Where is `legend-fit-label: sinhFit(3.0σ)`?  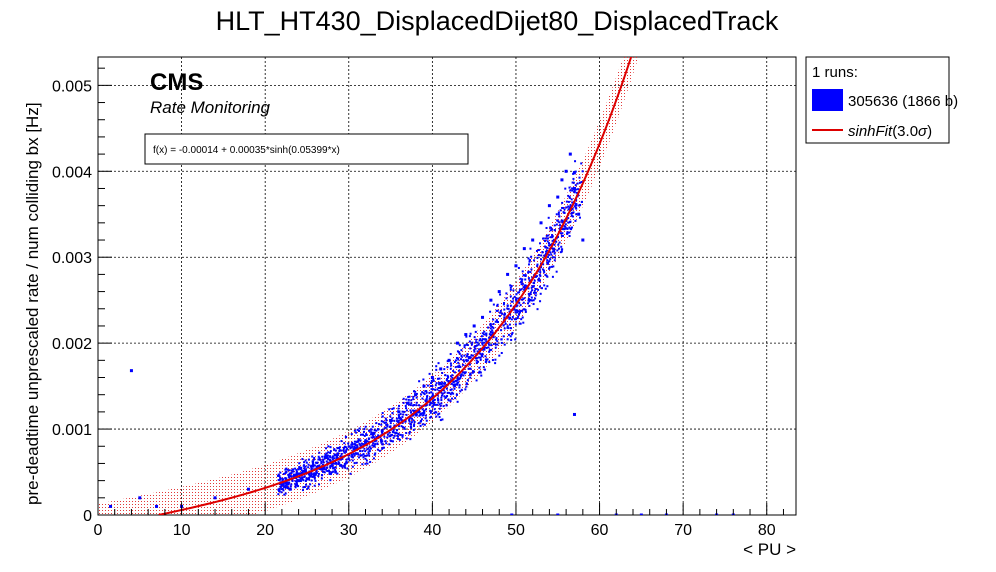 legend-fit-label: sinhFit(3.0σ) is located at coordinates (890, 131).